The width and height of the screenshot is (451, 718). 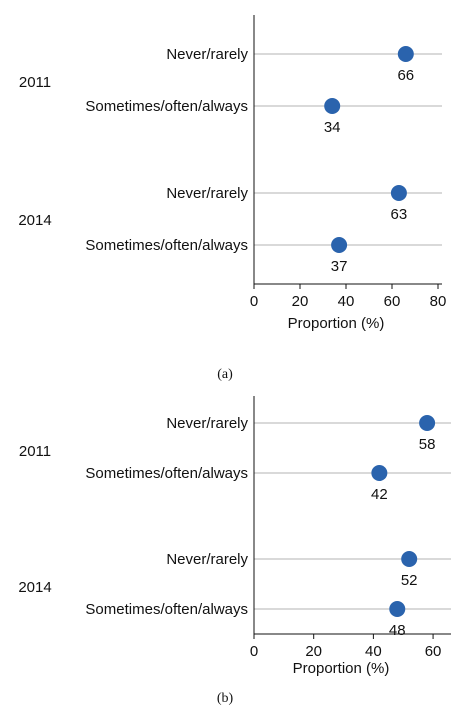 I want to click on x-tick-label: 80, so click(x=438, y=301).